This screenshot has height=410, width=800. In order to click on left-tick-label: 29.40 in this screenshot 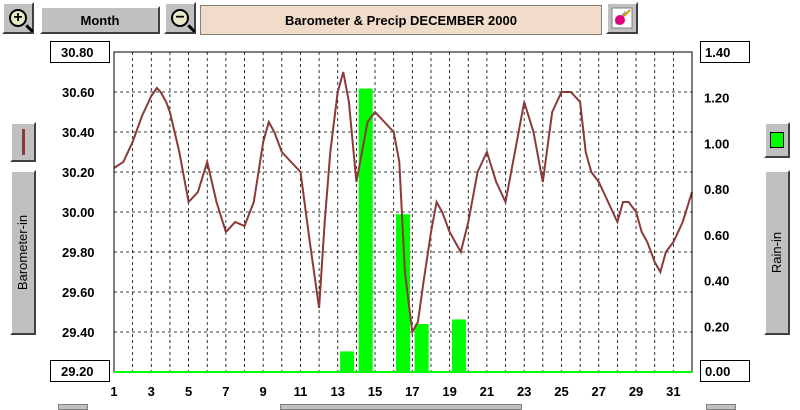, I will do `click(78, 332)`.